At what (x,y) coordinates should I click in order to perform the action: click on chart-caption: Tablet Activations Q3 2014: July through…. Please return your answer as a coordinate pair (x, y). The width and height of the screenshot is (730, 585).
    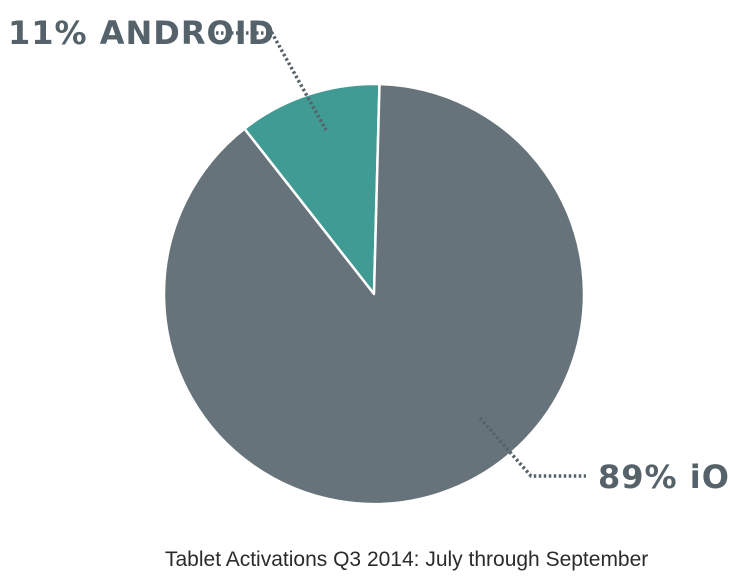
    Looking at the image, I should click on (406, 559).